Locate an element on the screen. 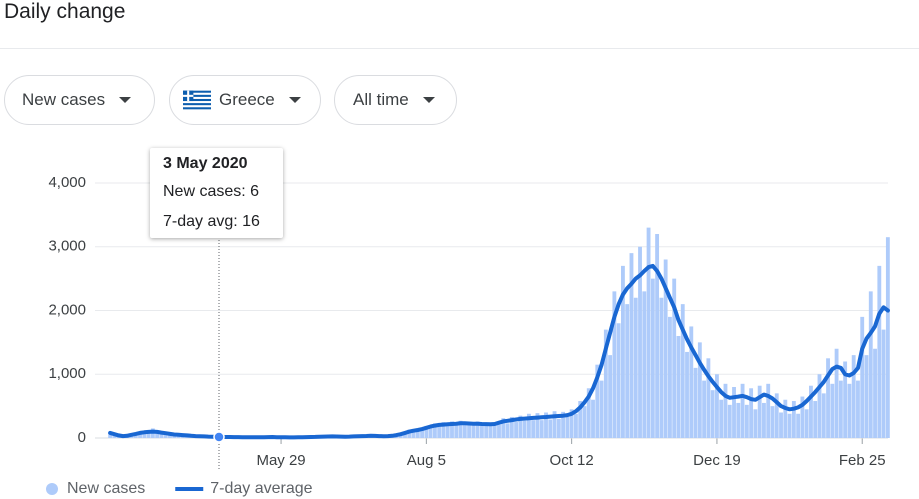  range-dropdown: All time is located at coordinates (395, 100).